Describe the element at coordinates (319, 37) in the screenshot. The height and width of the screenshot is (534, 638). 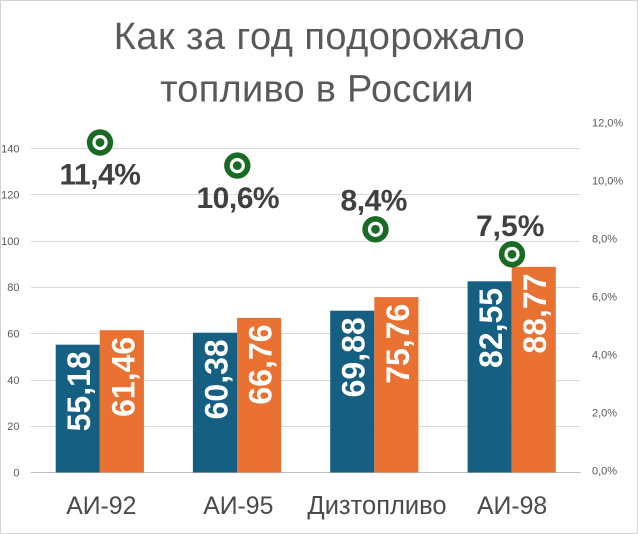
I see `svg-text: Как за год подорожало` at that location.